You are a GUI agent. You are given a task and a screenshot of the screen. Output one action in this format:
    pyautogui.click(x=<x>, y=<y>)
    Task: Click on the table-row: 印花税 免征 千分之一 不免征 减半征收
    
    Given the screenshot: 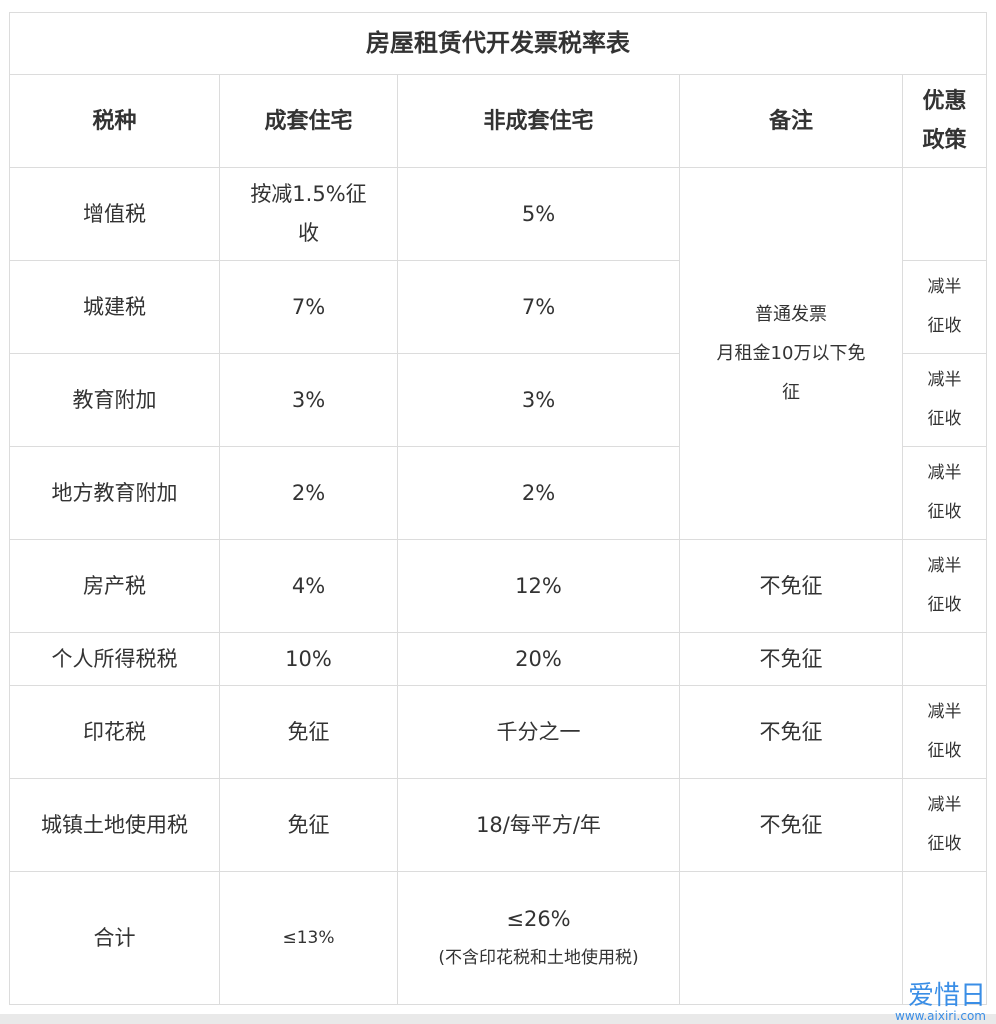 What is the action you would take?
    pyautogui.click(x=498, y=732)
    